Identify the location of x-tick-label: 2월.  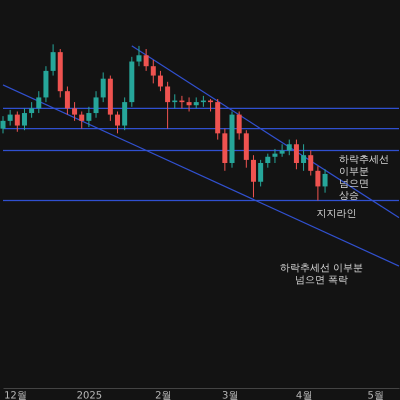
(163, 395).